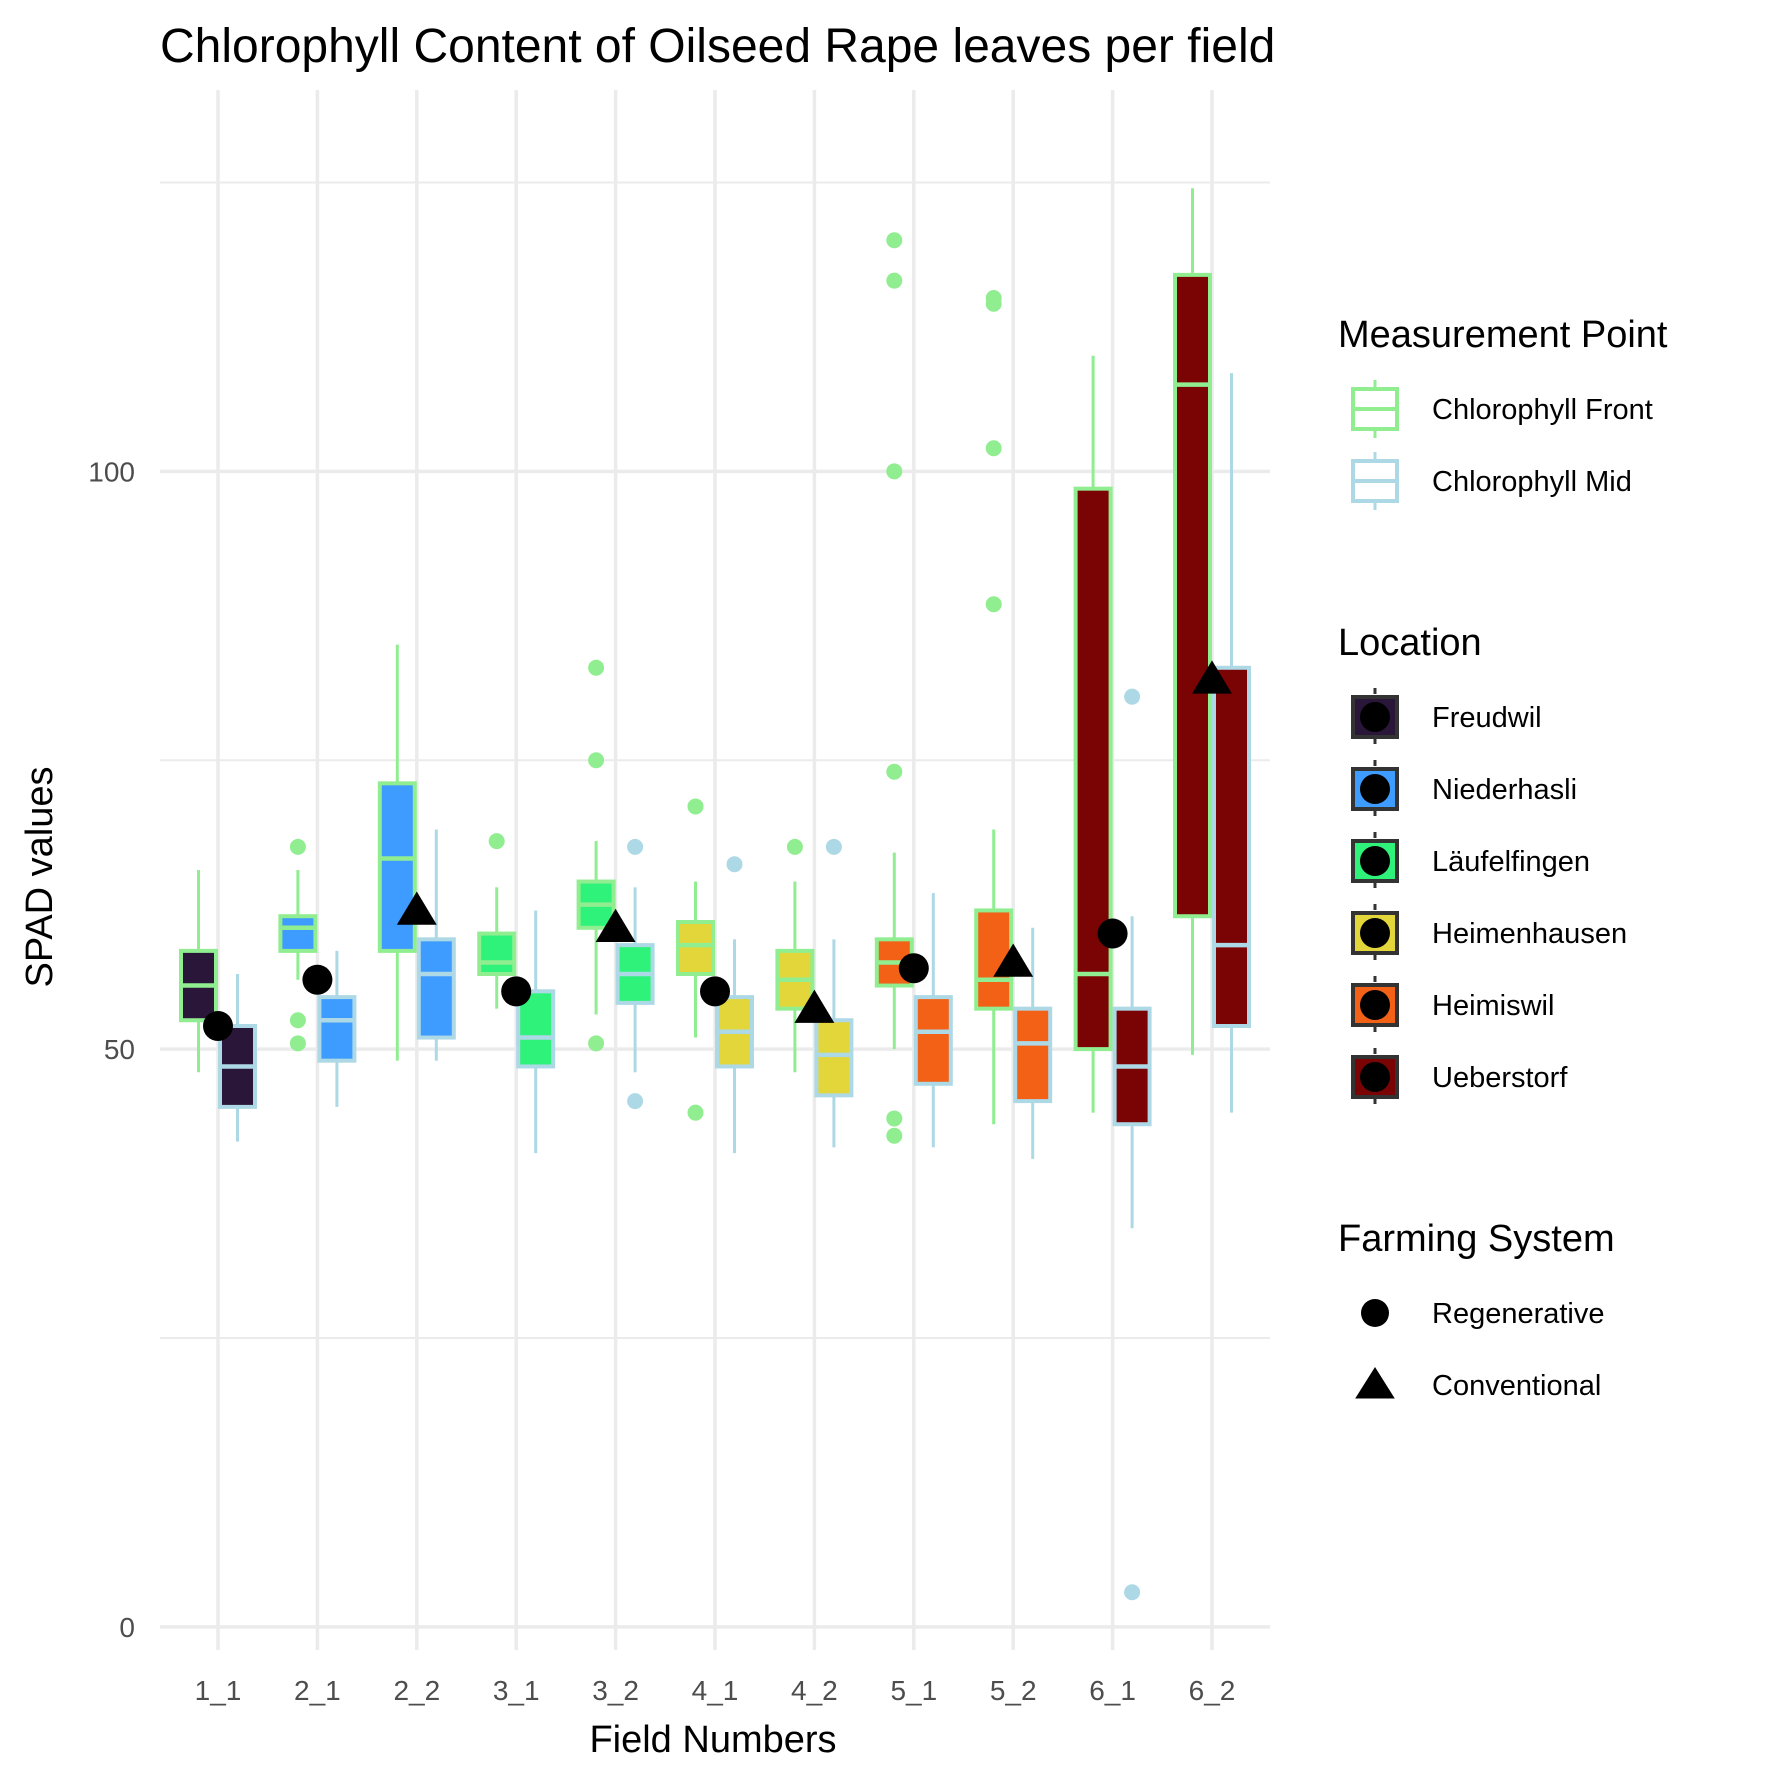 The image size is (1771, 1771). Describe the element at coordinates (1487, 718) in the screenshot. I see `legend-label: Freudwil` at that location.